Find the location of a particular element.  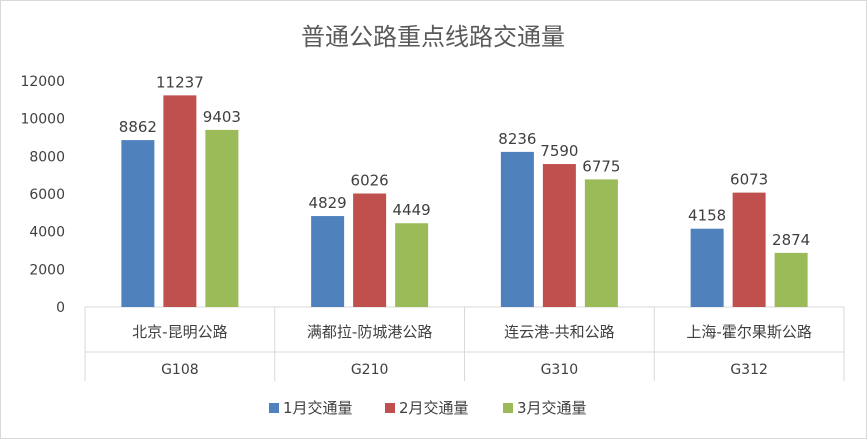

data-label: 4449 is located at coordinates (412, 210).